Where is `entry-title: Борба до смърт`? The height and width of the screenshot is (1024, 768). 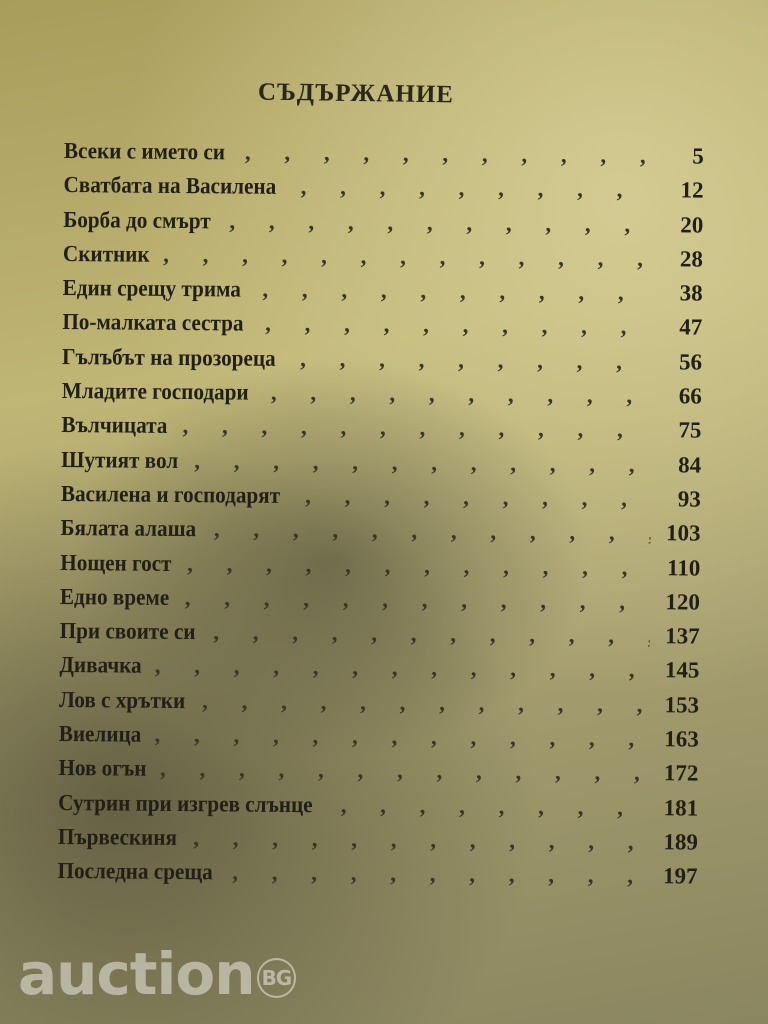
entry-title: Борба до смърт is located at coordinates (137, 219).